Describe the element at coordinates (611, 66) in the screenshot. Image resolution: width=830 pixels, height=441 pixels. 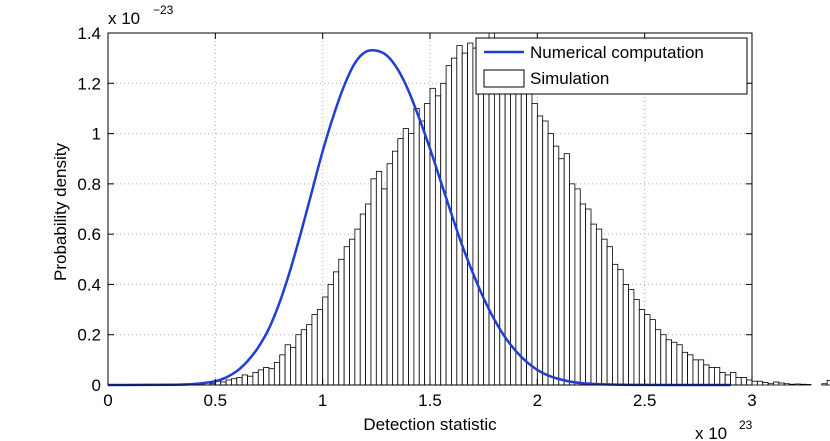
I see `legend: Numerical computation Simulation` at that location.